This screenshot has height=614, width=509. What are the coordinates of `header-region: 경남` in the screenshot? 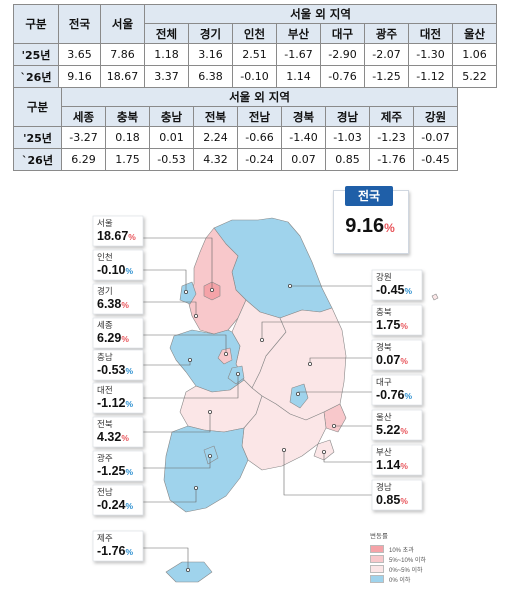 It's located at (347, 116).